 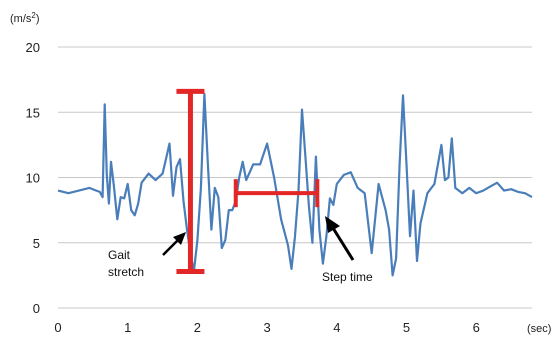 I want to click on x-tick-2: 2, so click(x=197, y=327).